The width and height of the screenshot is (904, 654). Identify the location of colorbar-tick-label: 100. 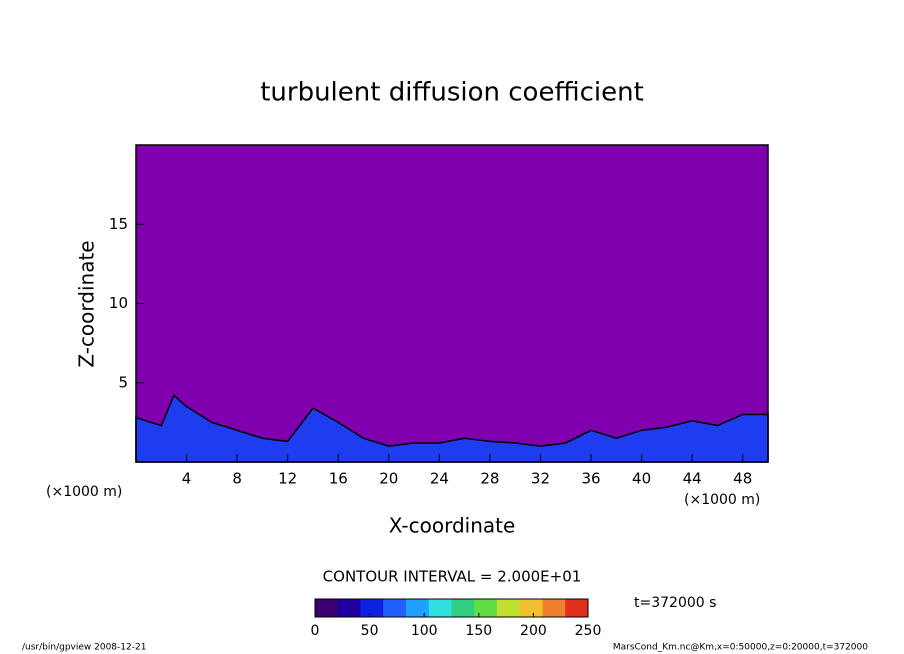
(424, 631).